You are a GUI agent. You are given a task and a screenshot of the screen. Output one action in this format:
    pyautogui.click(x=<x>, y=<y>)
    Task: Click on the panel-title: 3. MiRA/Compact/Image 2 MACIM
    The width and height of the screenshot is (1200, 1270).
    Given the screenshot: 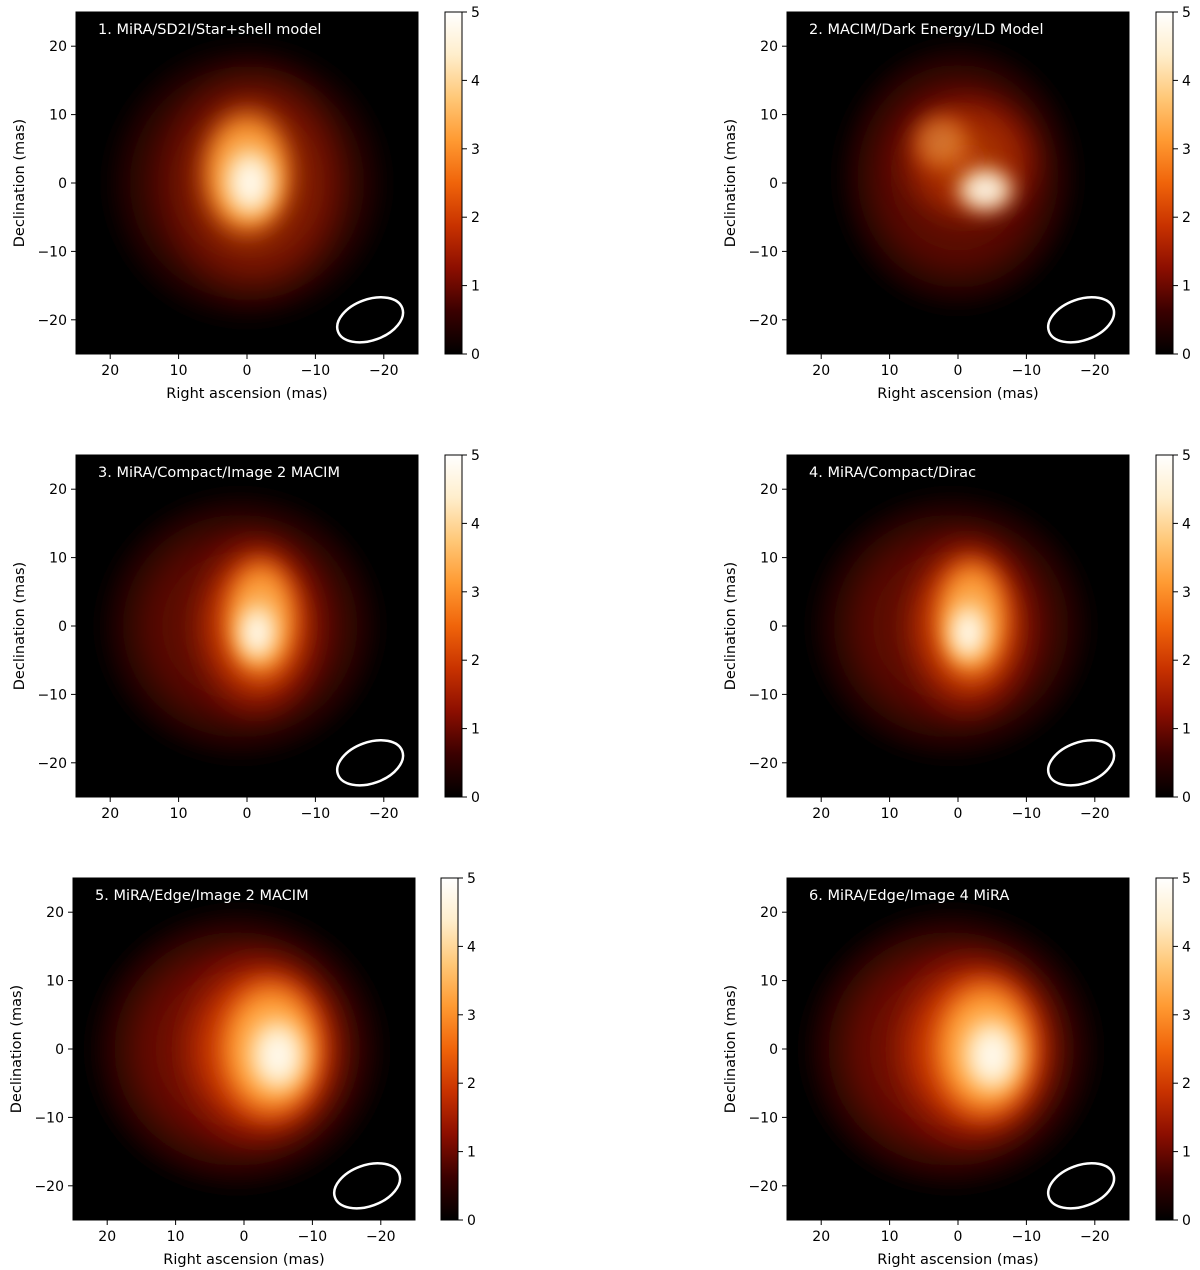 What is the action you would take?
    pyautogui.click(x=219, y=473)
    